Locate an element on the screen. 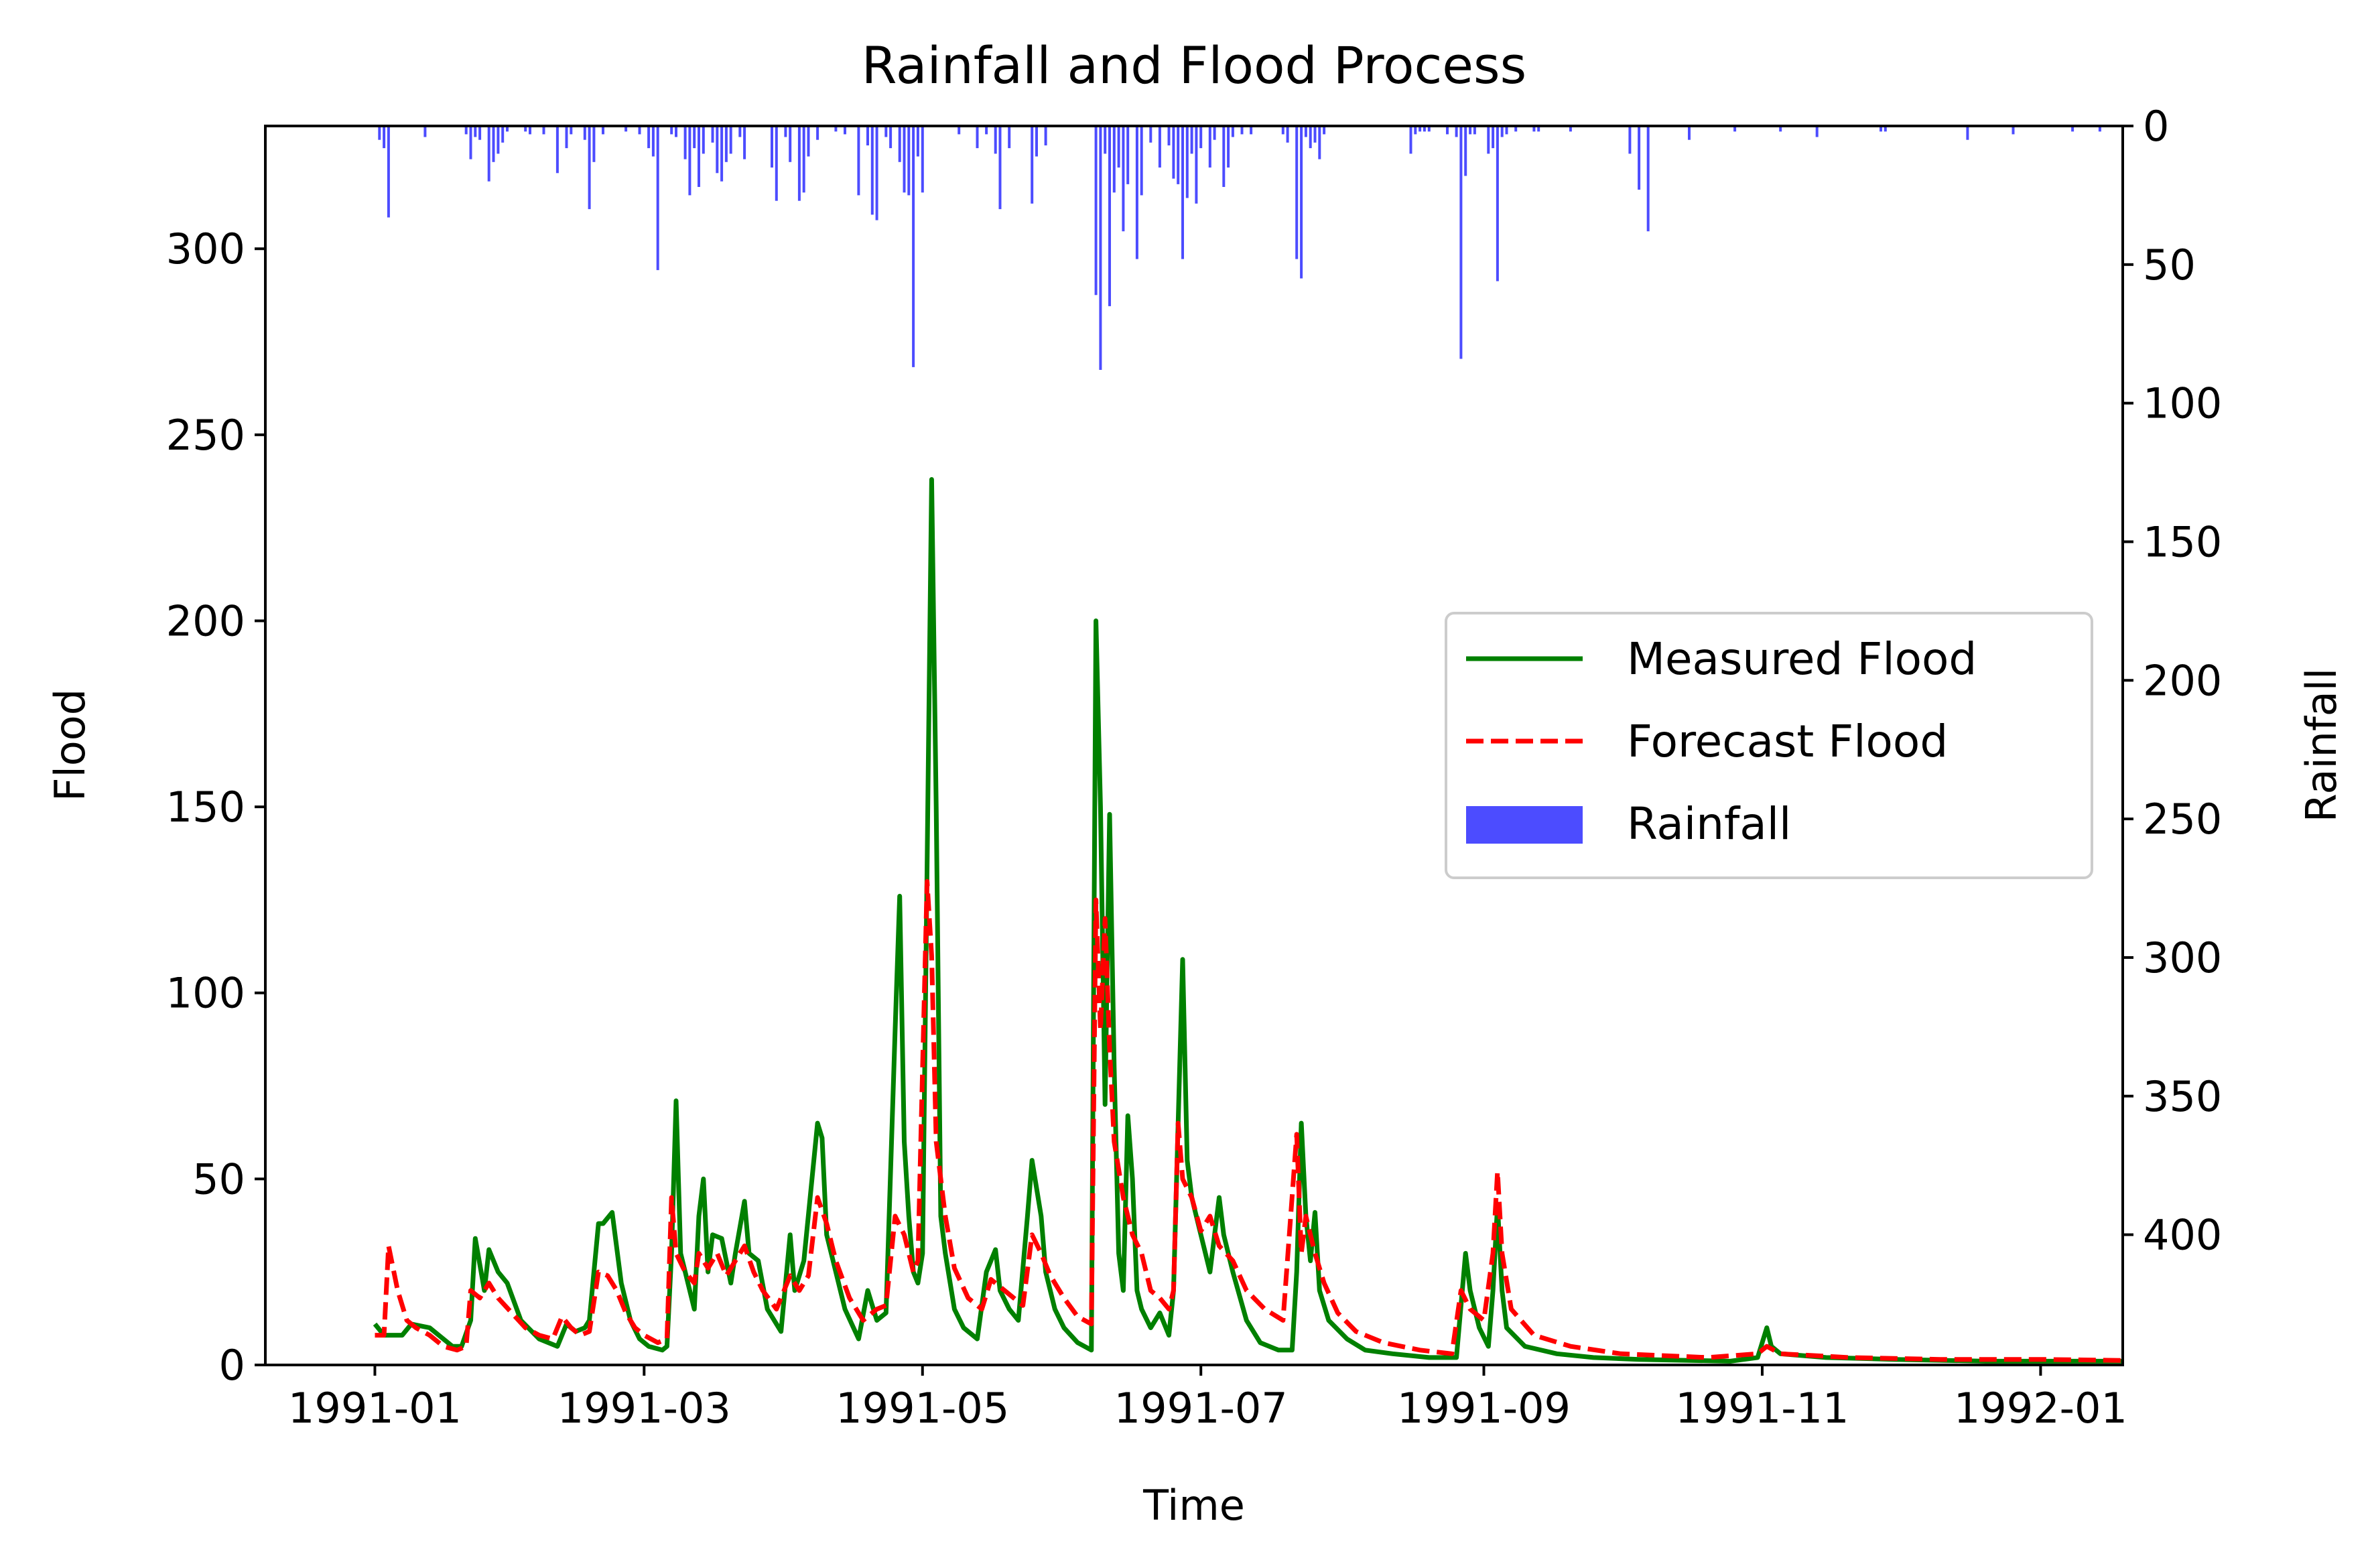  y2-tick-label-7: 350 is located at coordinates (2182, 1096).